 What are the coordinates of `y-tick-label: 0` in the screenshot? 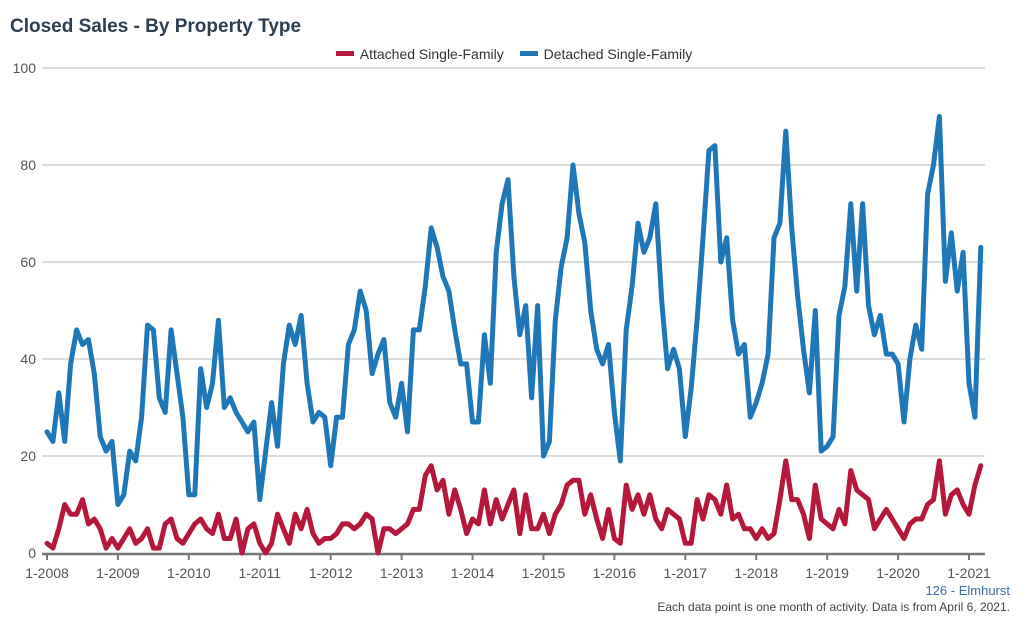 It's located at (32, 553).